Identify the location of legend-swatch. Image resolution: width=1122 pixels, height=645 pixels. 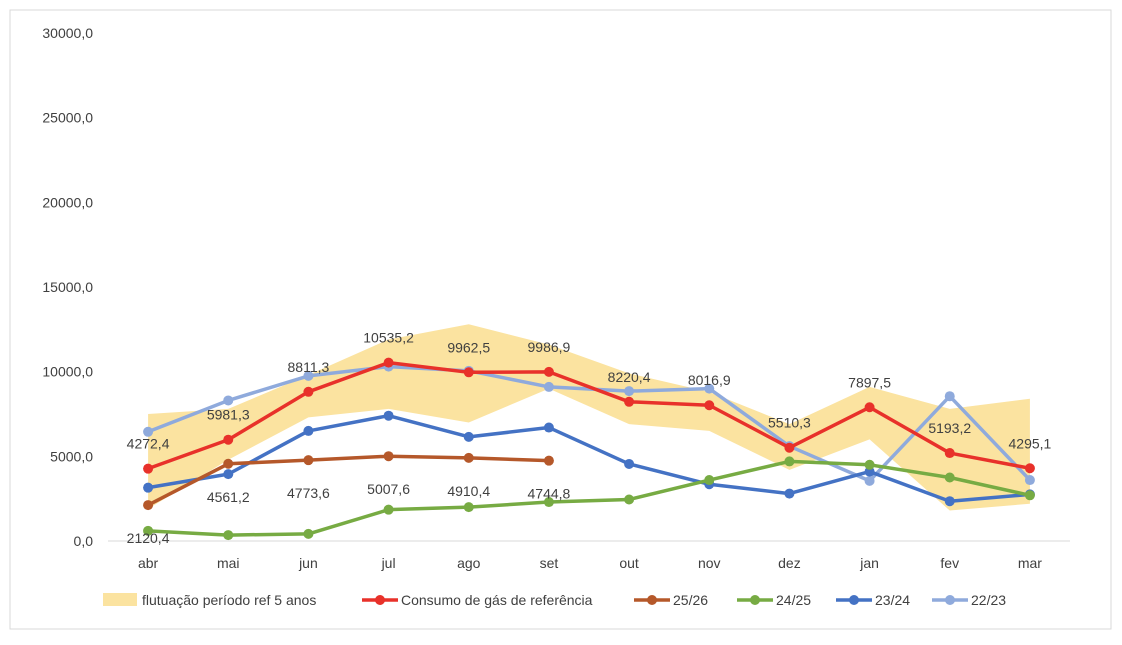
(120, 599).